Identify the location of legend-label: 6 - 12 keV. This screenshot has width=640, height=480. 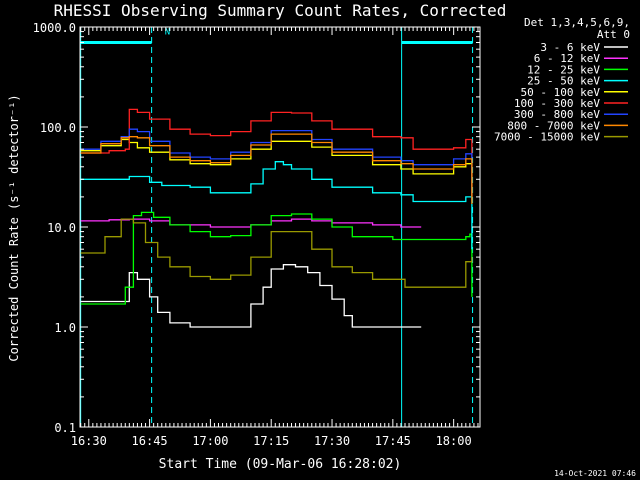
(567, 58).